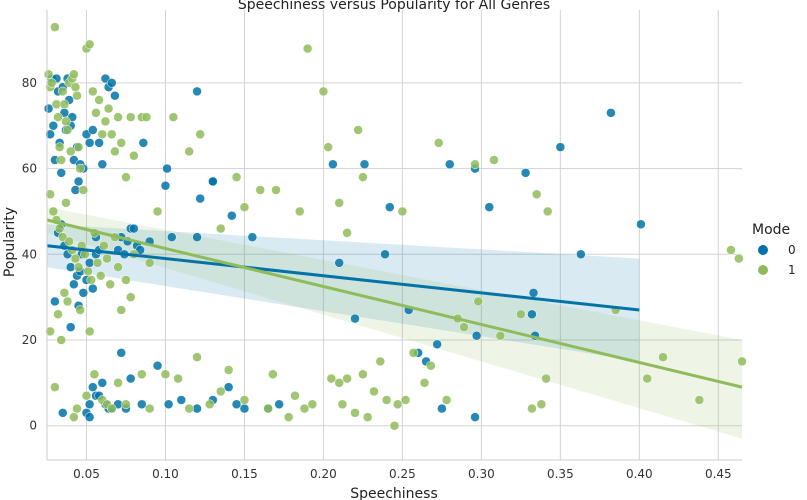  I want to click on x-tick-label: 0.15, so click(244, 474).